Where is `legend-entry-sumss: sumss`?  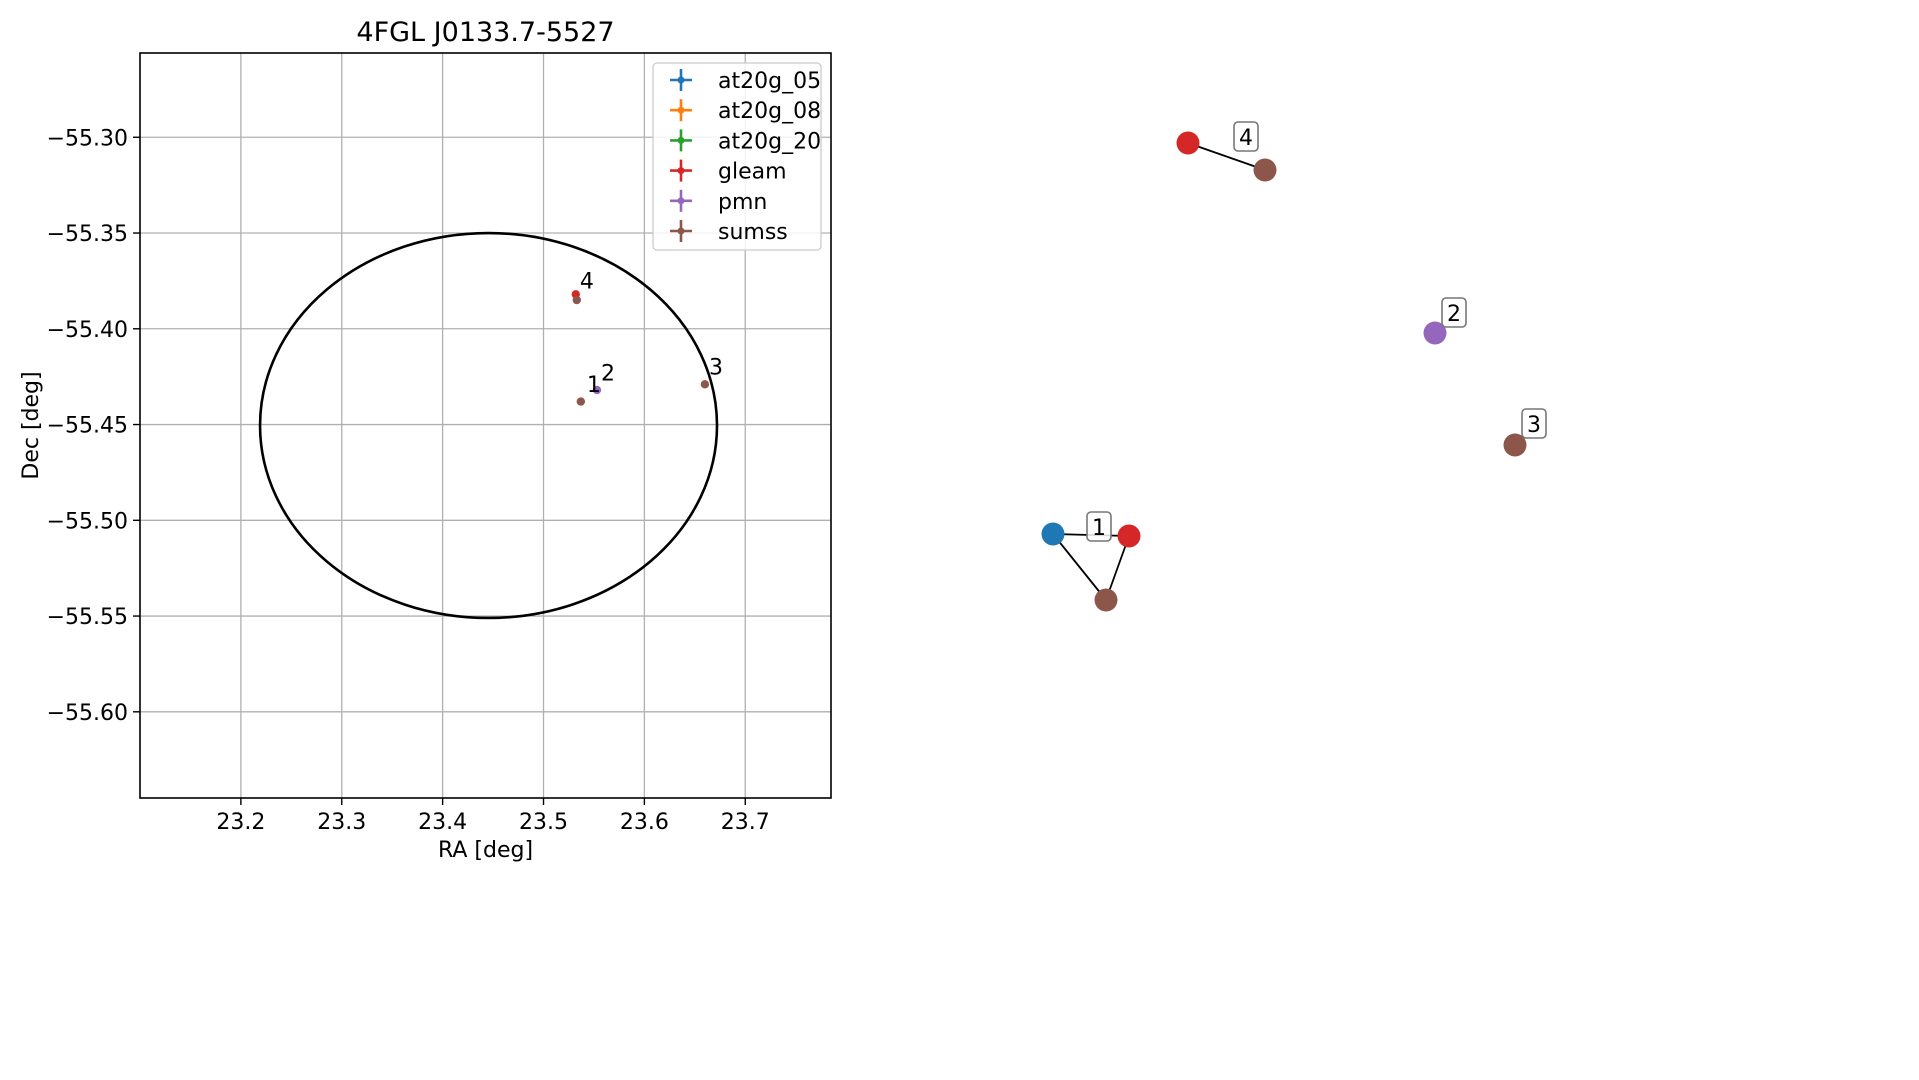 legend-entry-sumss: sumss is located at coordinates (753, 232).